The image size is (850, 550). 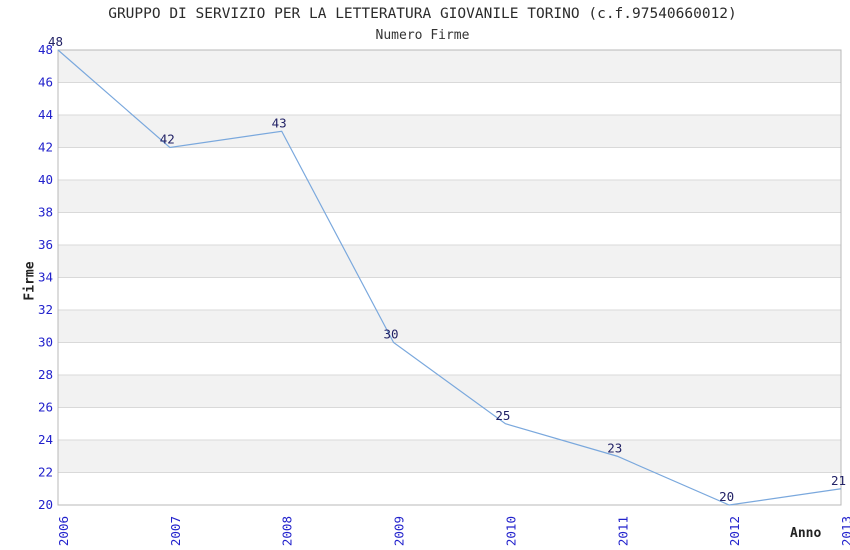 What do you see at coordinates (45, 82) in the screenshot?
I see `y-tick-label: 46` at bounding box center [45, 82].